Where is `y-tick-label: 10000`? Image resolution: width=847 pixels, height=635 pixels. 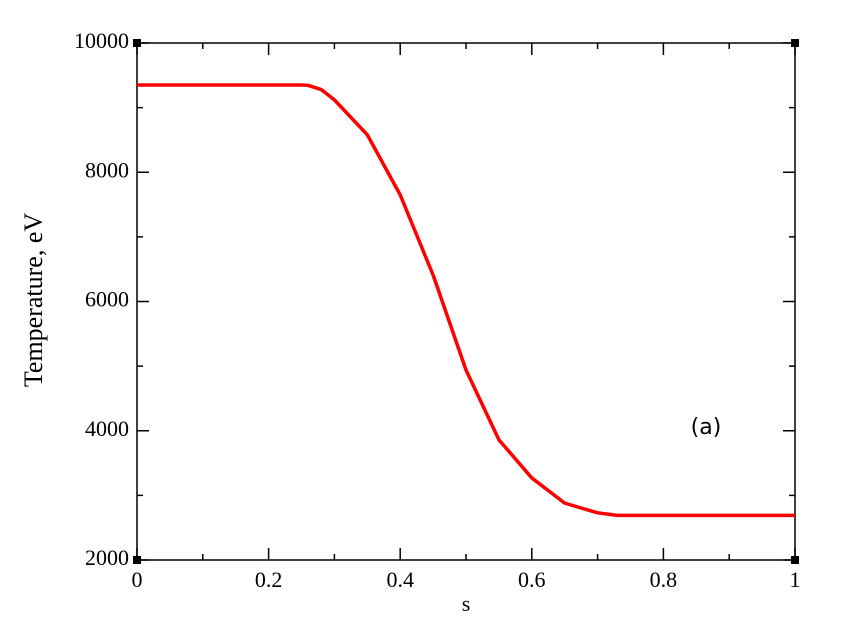
y-tick-label: 10000 is located at coordinates (101, 40).